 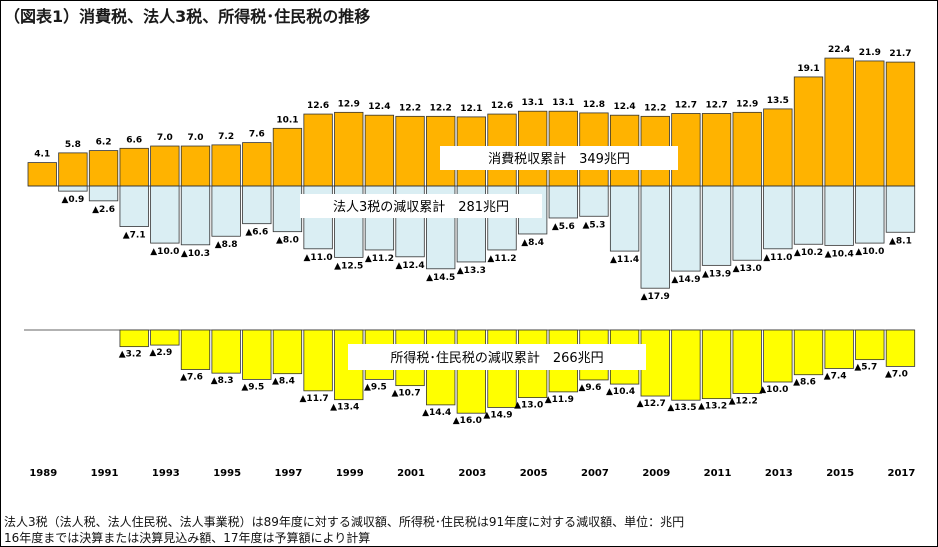 I want to click on corporate-tax-value-label: ▲14.5, so click(x=440, y=278).